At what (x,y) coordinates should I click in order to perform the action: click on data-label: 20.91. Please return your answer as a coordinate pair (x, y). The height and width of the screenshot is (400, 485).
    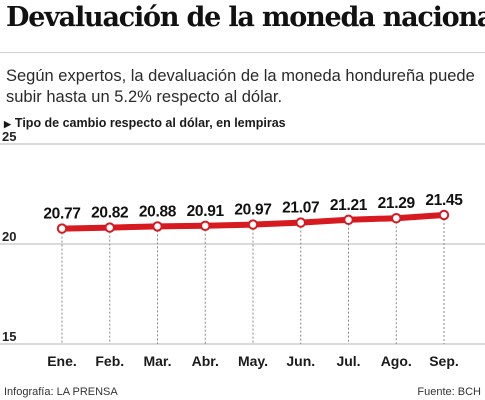
    Looking at the image, I should click on (206, 211).